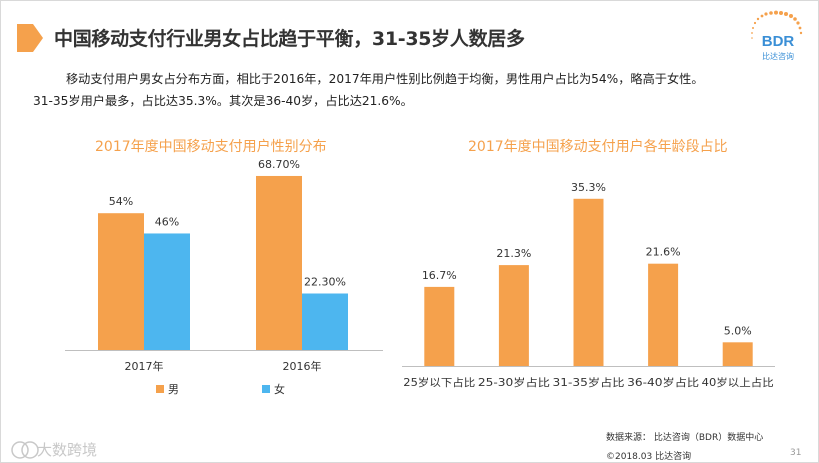 This screenshot has height=463, width=819. What do you see at coordinates (796, 453) in the screenshot?
I see `page-number: 31` at bounding box center [796, 453].